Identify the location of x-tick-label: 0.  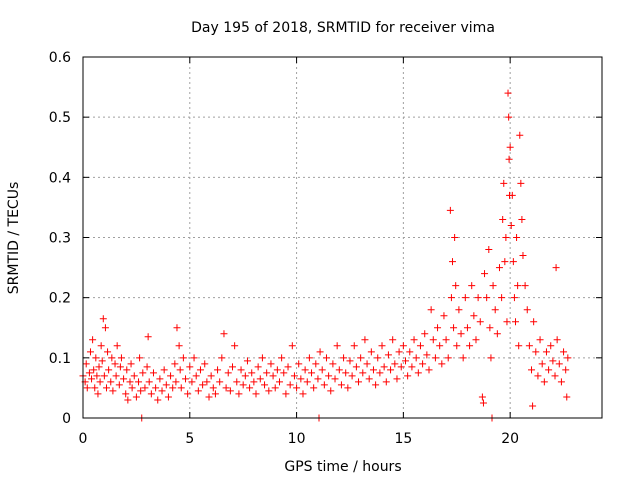
(83, 439).